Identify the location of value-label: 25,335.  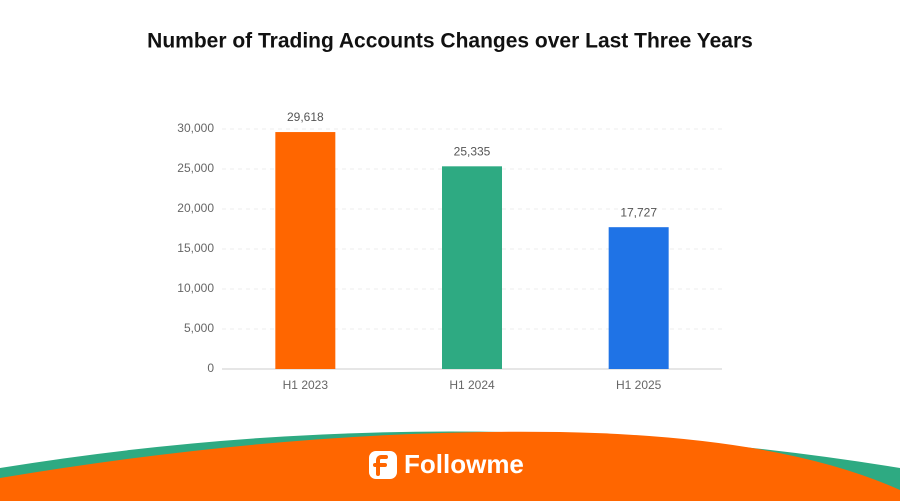
(472, 151).